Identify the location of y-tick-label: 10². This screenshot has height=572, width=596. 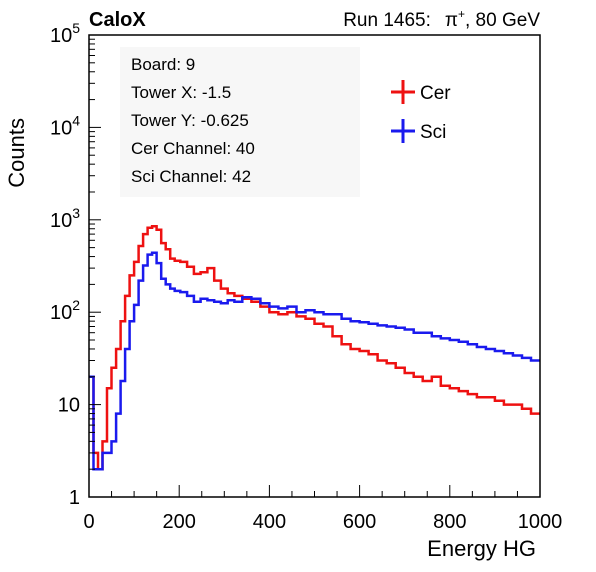
(65, 310).